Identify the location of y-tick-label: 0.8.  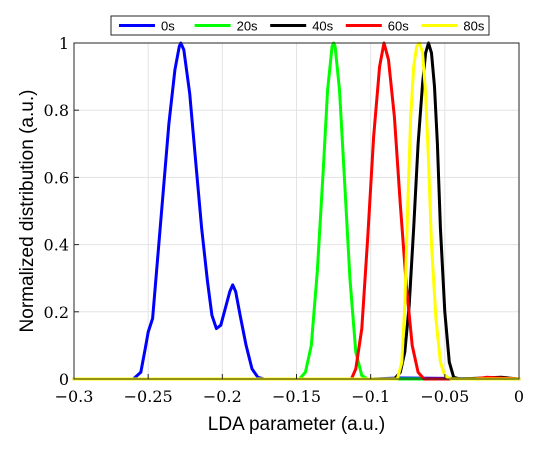
(56, 110).